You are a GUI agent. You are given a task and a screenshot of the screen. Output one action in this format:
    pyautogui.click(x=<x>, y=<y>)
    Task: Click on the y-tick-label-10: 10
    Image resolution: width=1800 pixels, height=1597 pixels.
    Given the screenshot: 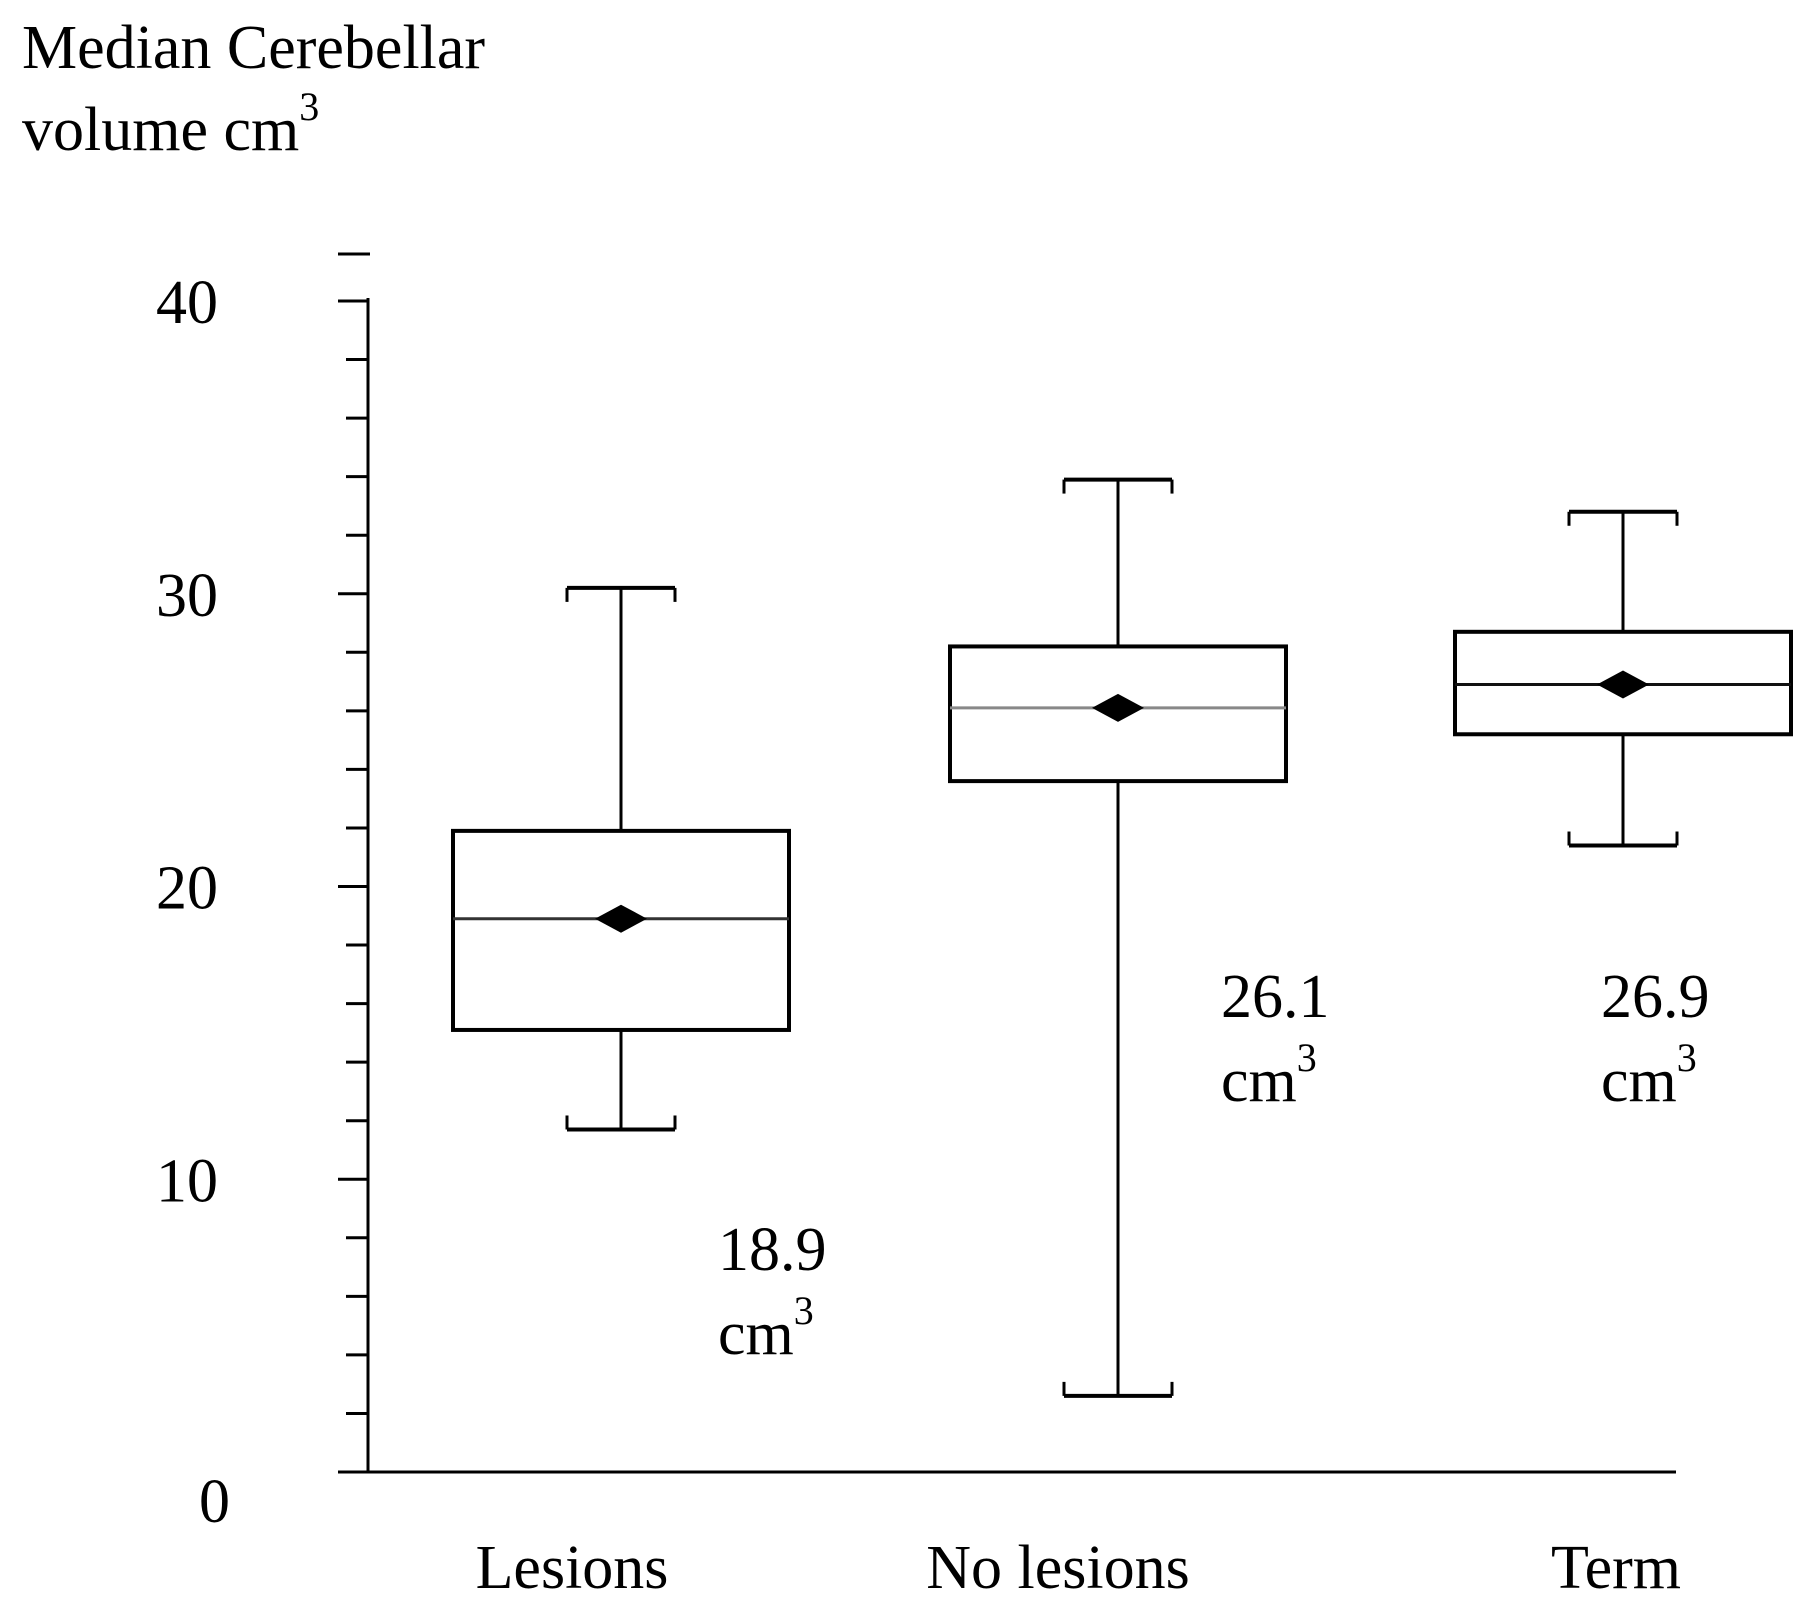 What is the action you would take?
    pyautogui.click(x=187, y=1181)
    